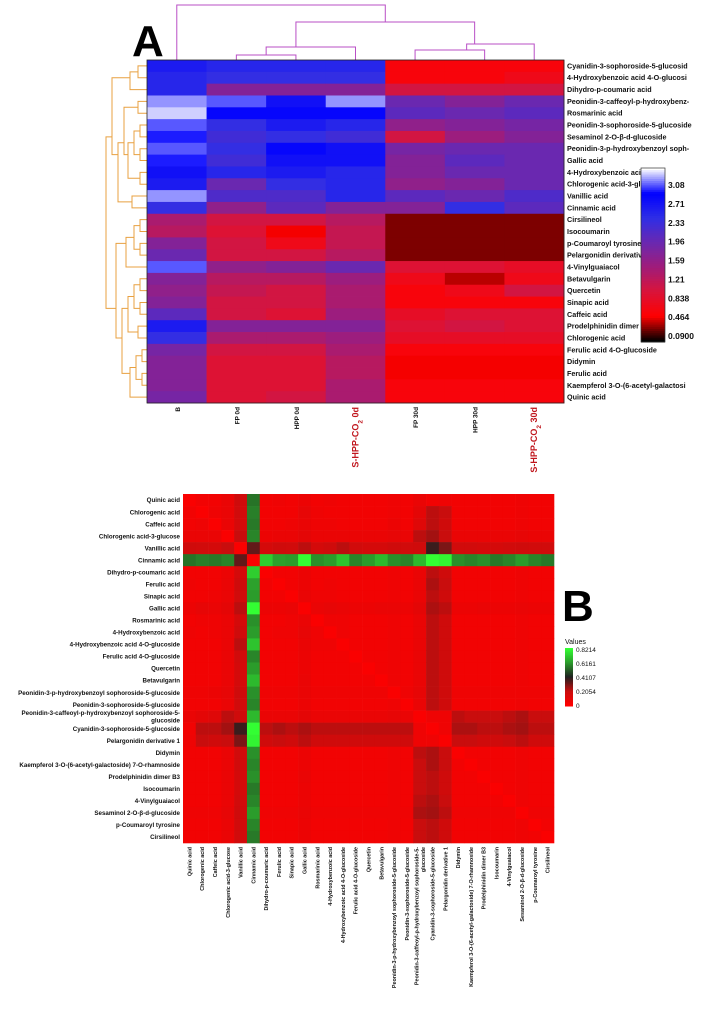 The height and width of the screenshot is (1016, 728). What do you see at coordinates (165, 837) in the screenshot?
I see `heatmap-b-row-label: Cirsilineol` at bounding box center [165, 837].